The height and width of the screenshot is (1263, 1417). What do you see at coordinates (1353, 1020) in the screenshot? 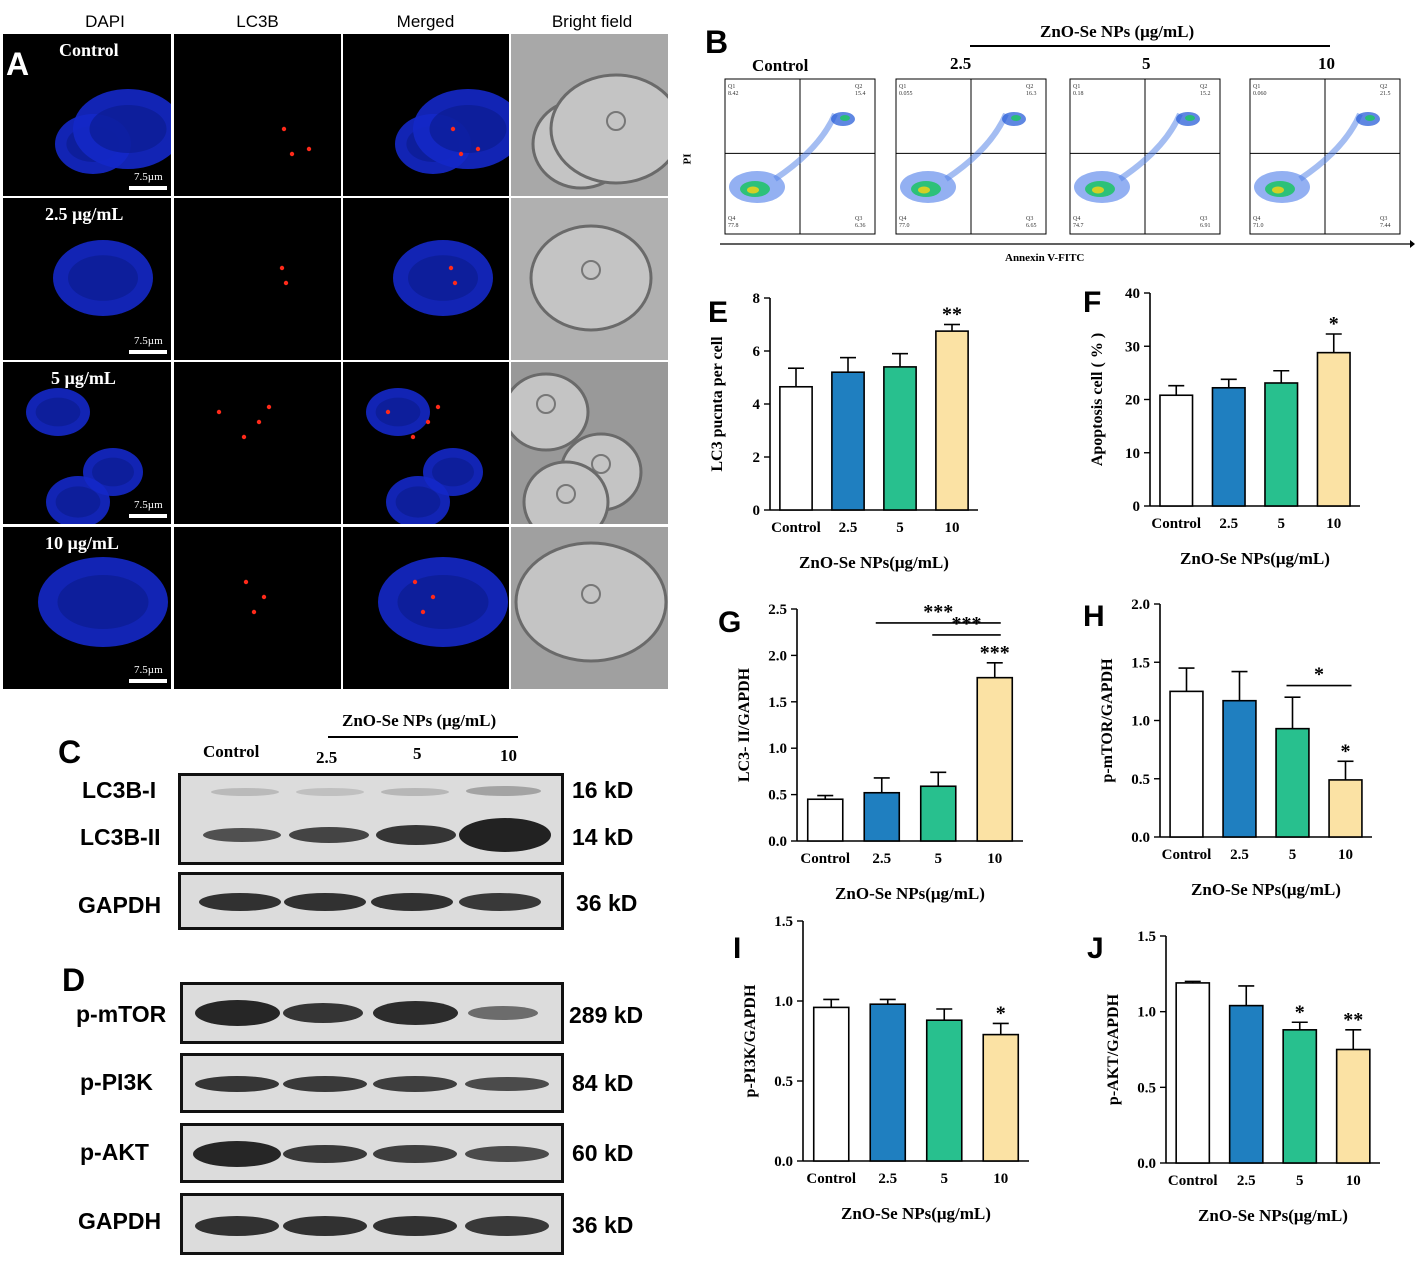
I see `significance-label: **` at bounding box center [1353, 1020].